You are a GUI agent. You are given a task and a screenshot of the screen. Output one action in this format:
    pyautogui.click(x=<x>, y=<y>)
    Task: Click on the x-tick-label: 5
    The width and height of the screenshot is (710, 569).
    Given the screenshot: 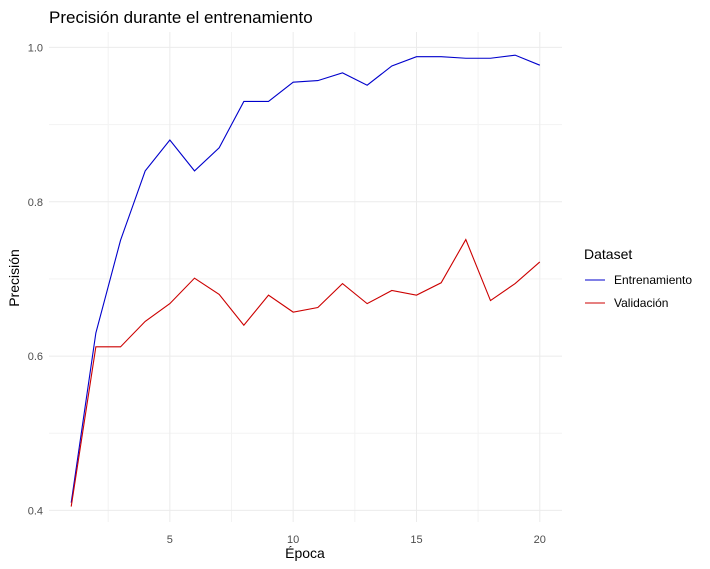 What is the action you would take?
    pyautogui.click(x=170, y=540)
    